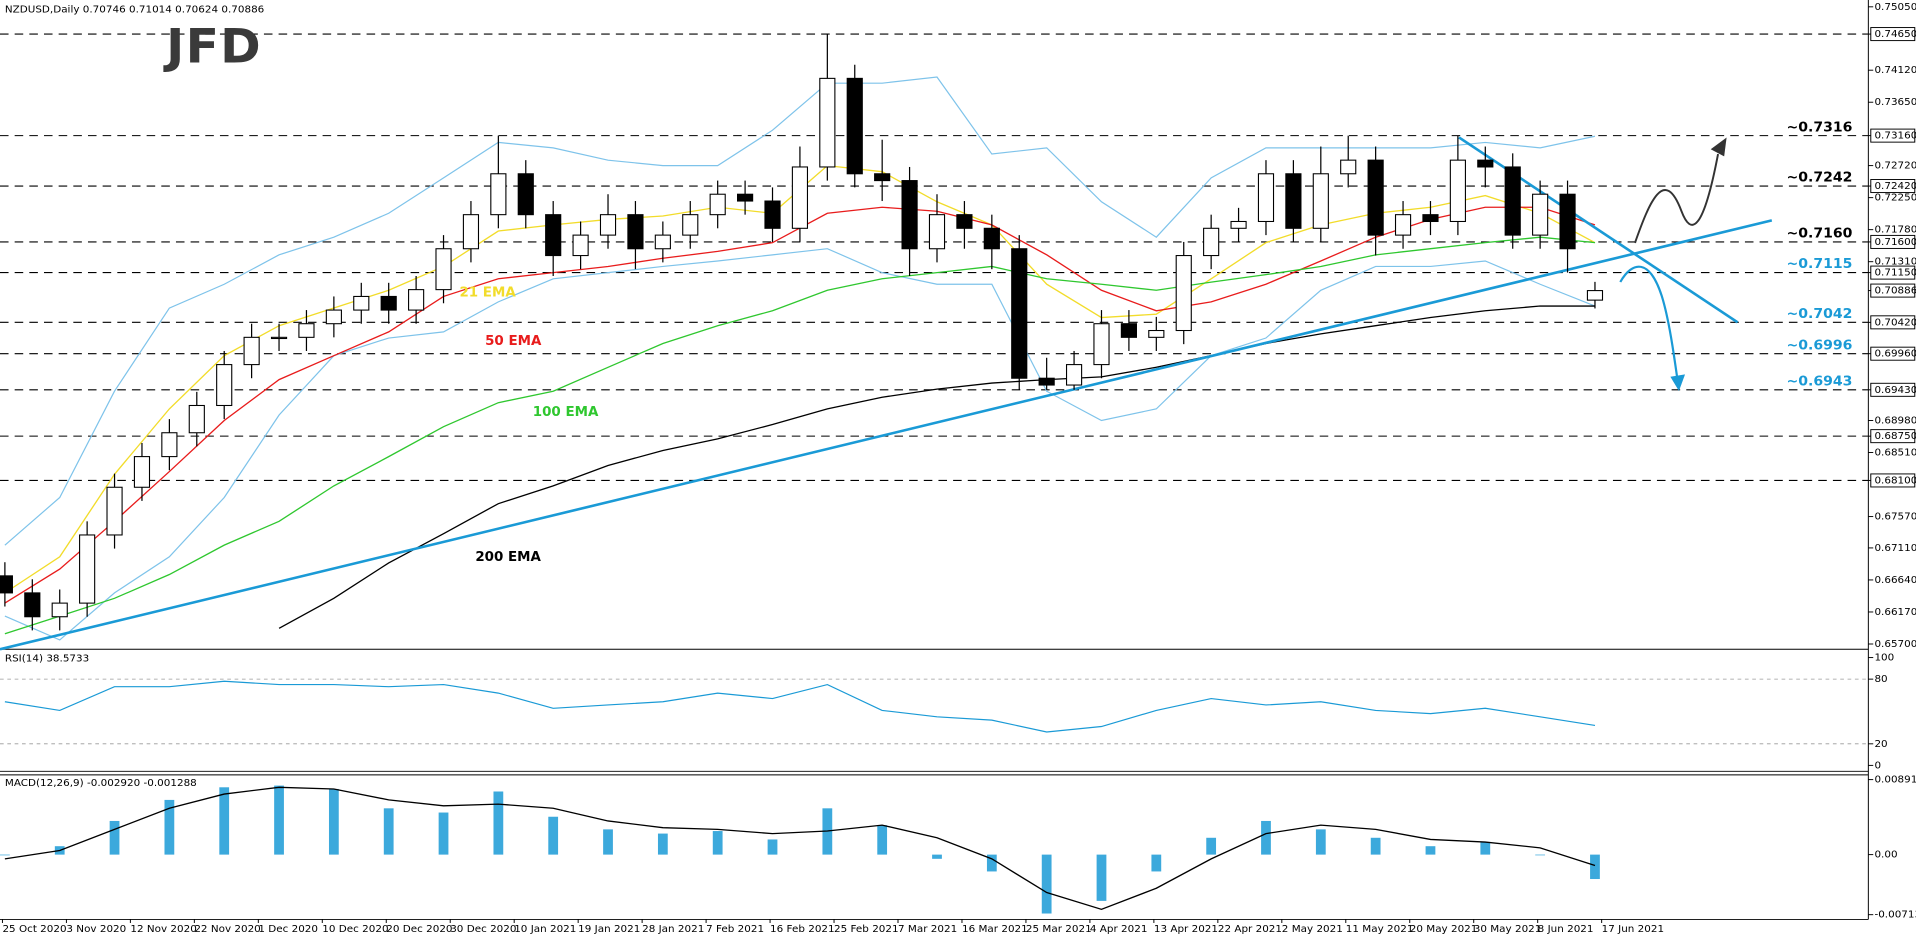 This screenshot has width=1916, height=936. What do you see at coordinates (163, 929) in the screenshot?
I see `x-tick-label: 12 Nov 2020` at bounding box center [163, 929].